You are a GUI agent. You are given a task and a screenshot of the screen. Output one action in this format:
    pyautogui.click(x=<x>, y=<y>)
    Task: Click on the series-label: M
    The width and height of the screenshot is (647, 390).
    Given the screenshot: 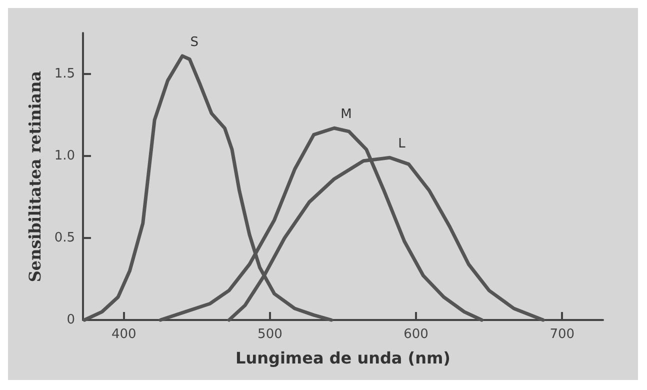 What is the action you would take?
    pyautogui.click(x=346, y=114)
    